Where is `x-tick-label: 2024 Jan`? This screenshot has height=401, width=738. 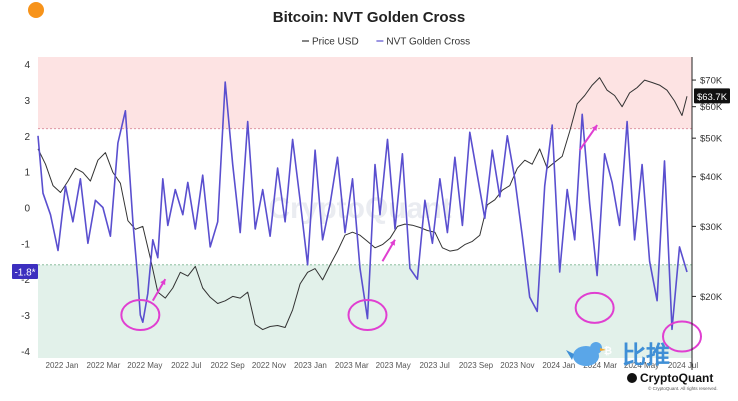
x-tick-label: 2024 Jan is located at coordinates (558, 365).